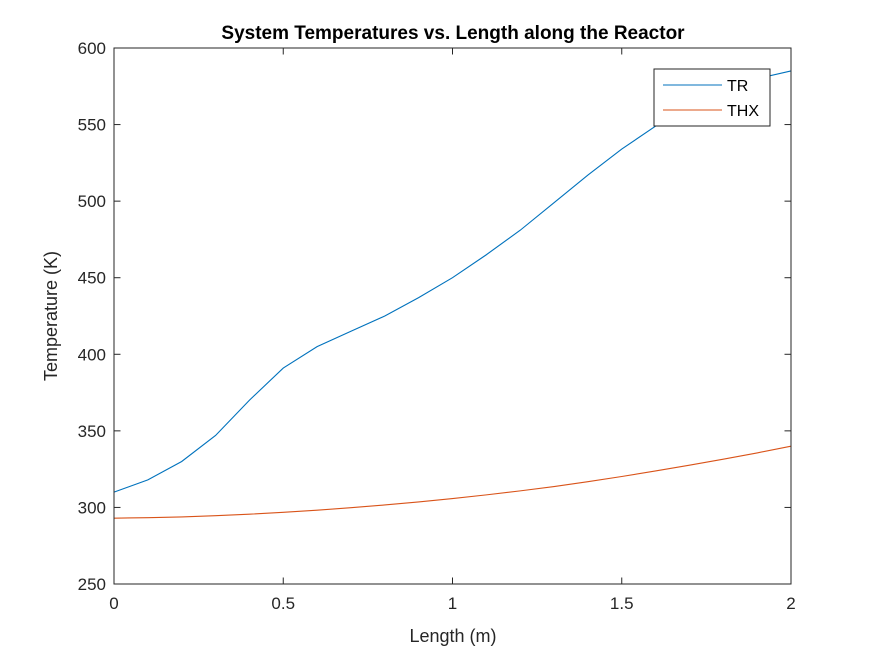 The height and width of the screenshot is (656, 875). What do you see at coordinates (452, 603) in the screenshot?
I see `x-tick-label: 1` at bounding box center [452, 603].